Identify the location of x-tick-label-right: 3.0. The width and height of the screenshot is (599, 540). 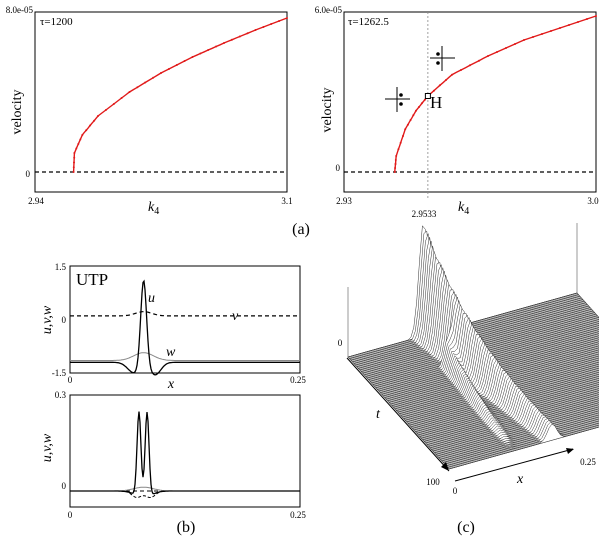
(593, 201).